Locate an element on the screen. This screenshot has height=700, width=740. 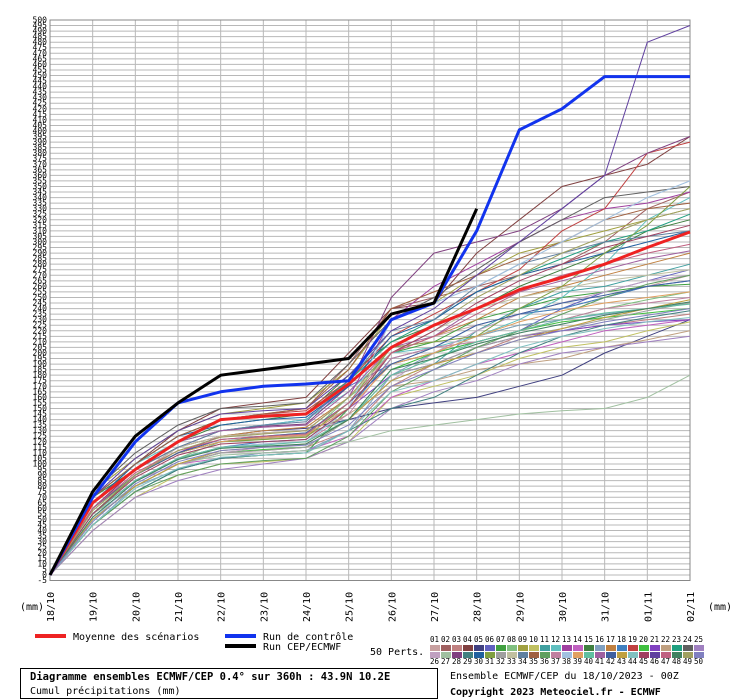
y-tick-label: 355 is located at coordinates (40, 180).